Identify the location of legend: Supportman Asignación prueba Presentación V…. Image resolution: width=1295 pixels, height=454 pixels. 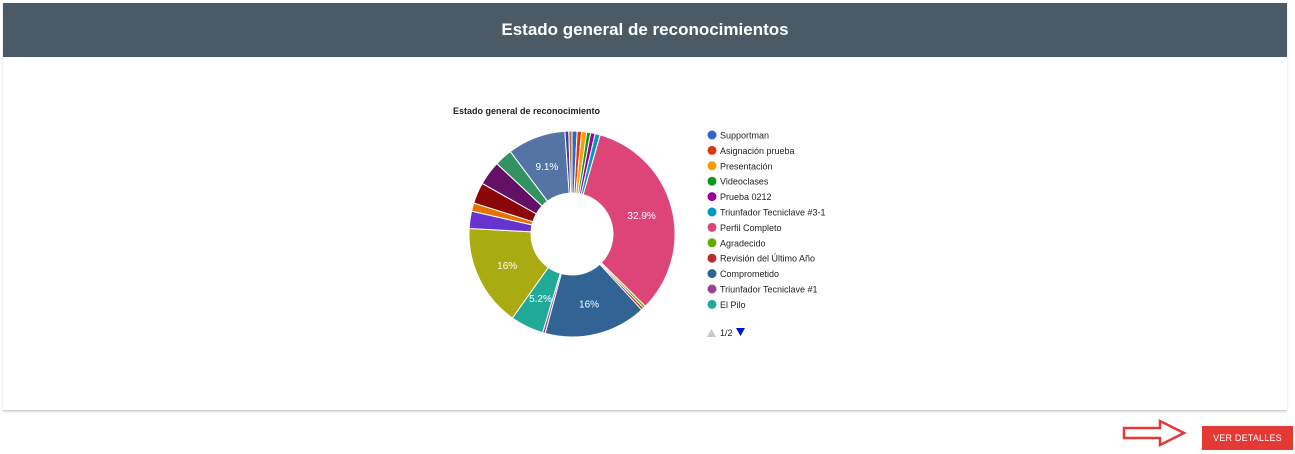
(766, 220).